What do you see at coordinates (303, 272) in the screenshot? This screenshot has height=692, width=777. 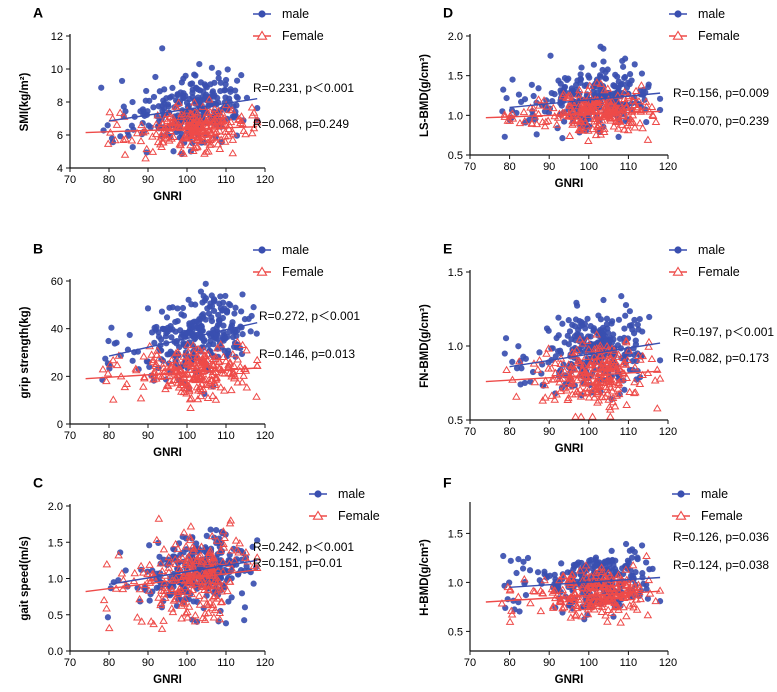 I see `legend-label-female: Female` at bounding box center [303, 272].